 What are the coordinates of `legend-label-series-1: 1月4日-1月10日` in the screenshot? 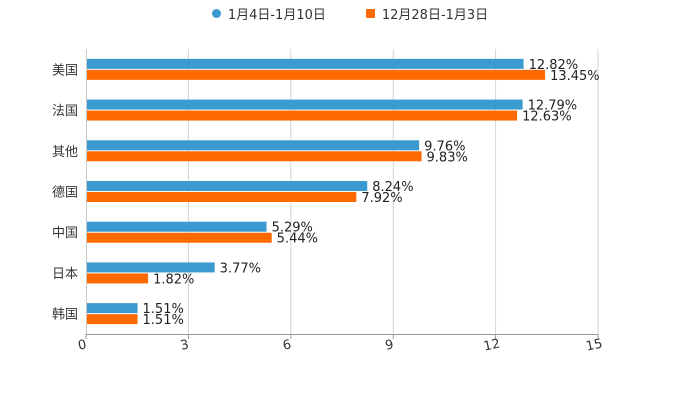 It's located at (276, 15).